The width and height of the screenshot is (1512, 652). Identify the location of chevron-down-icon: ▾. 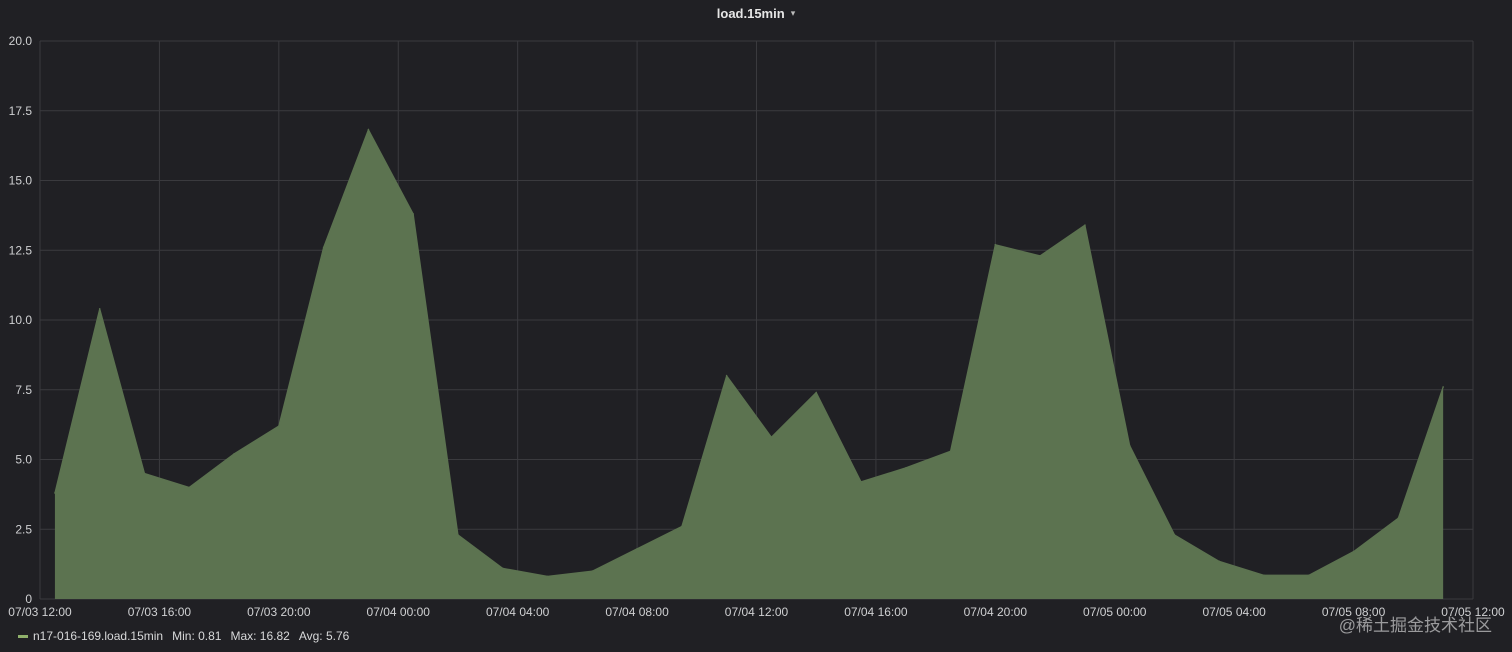
(793, 12).